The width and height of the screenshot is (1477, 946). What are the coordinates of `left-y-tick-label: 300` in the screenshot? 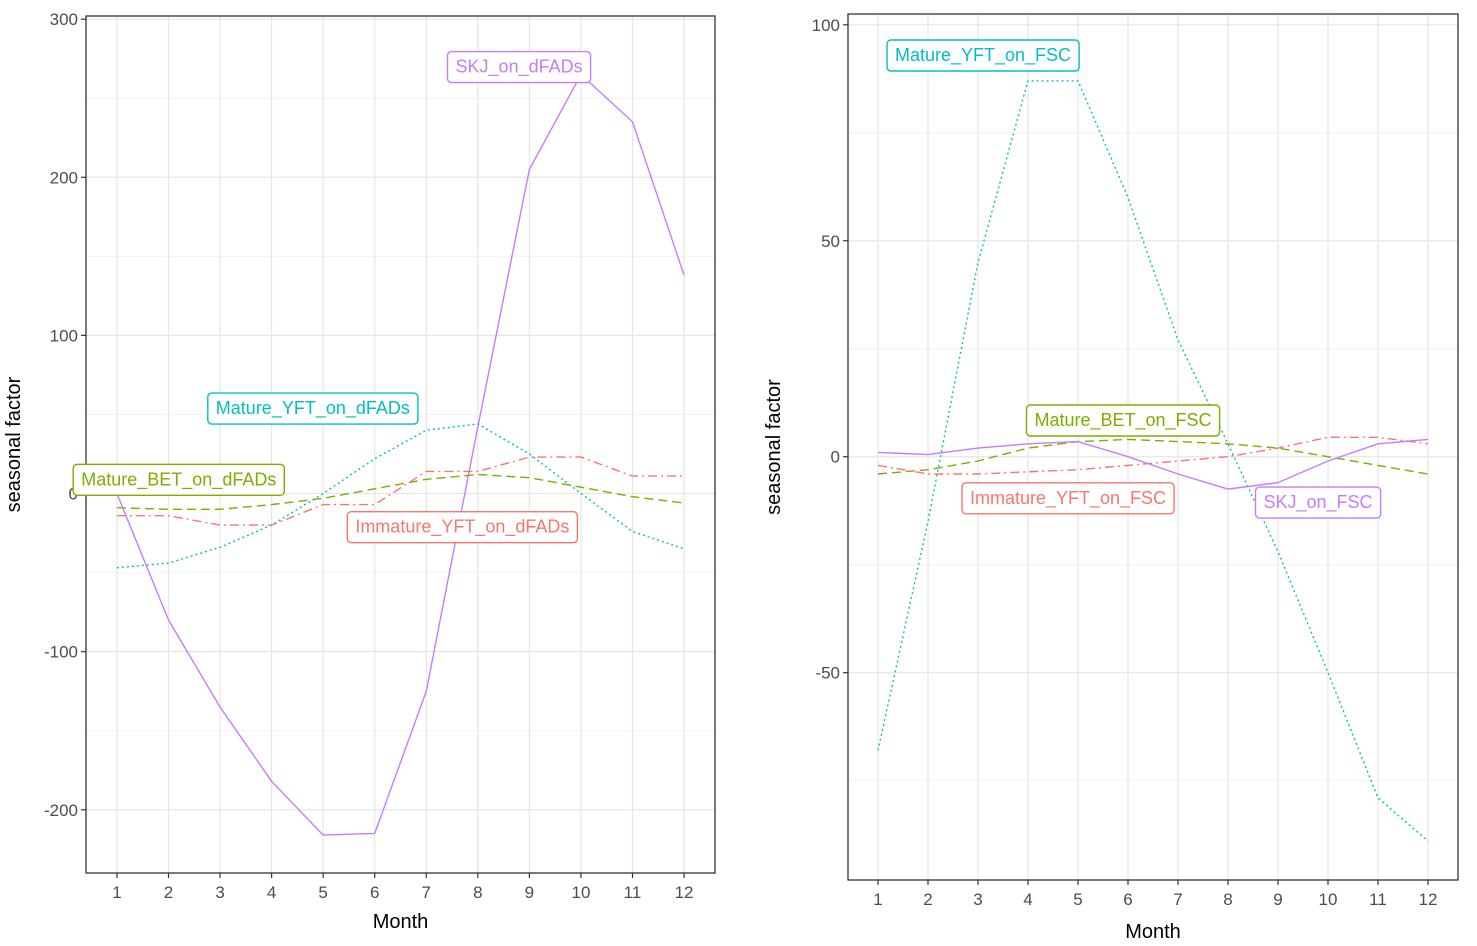 It's located at (64, 19).